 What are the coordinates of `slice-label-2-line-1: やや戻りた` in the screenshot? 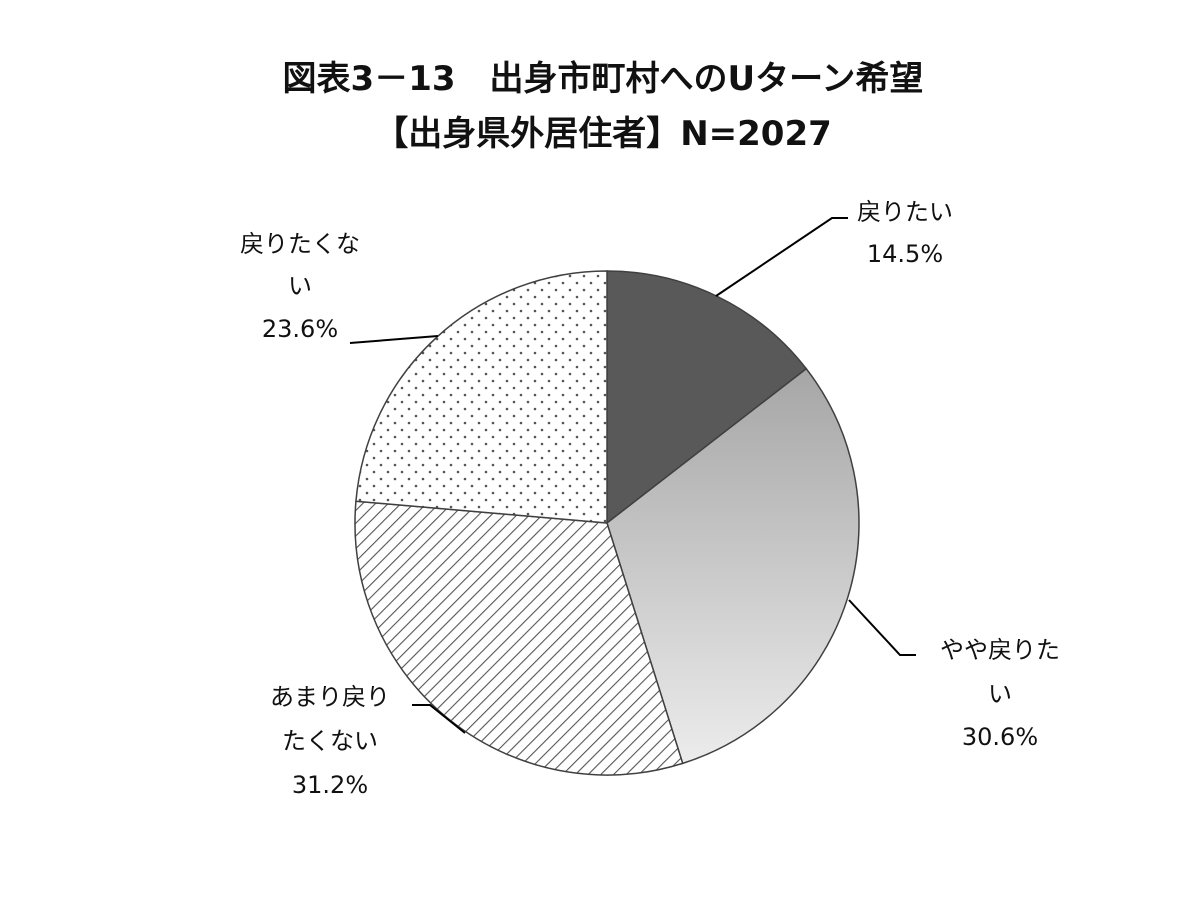 It's located at (1000, 650).